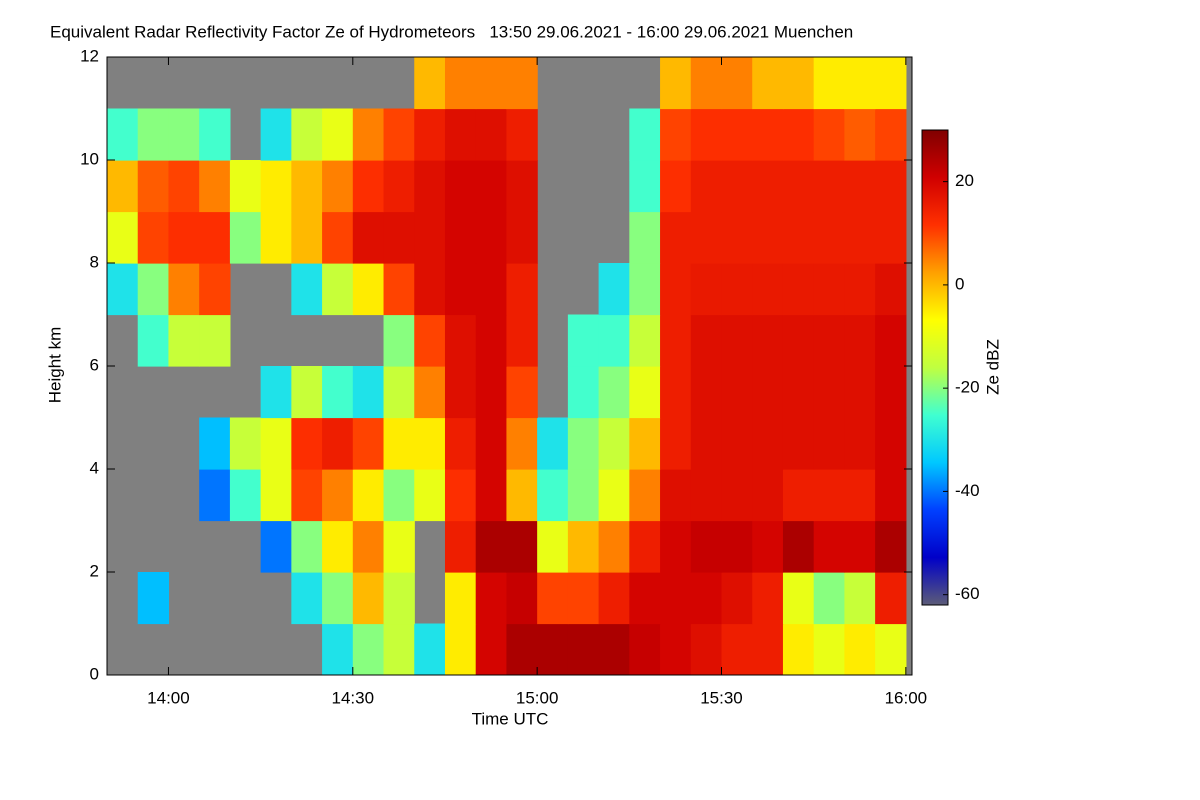  Describe the element at coordinates (964, 180) in the screenshot. I see `colorbar-tick-label: 20` at that location.